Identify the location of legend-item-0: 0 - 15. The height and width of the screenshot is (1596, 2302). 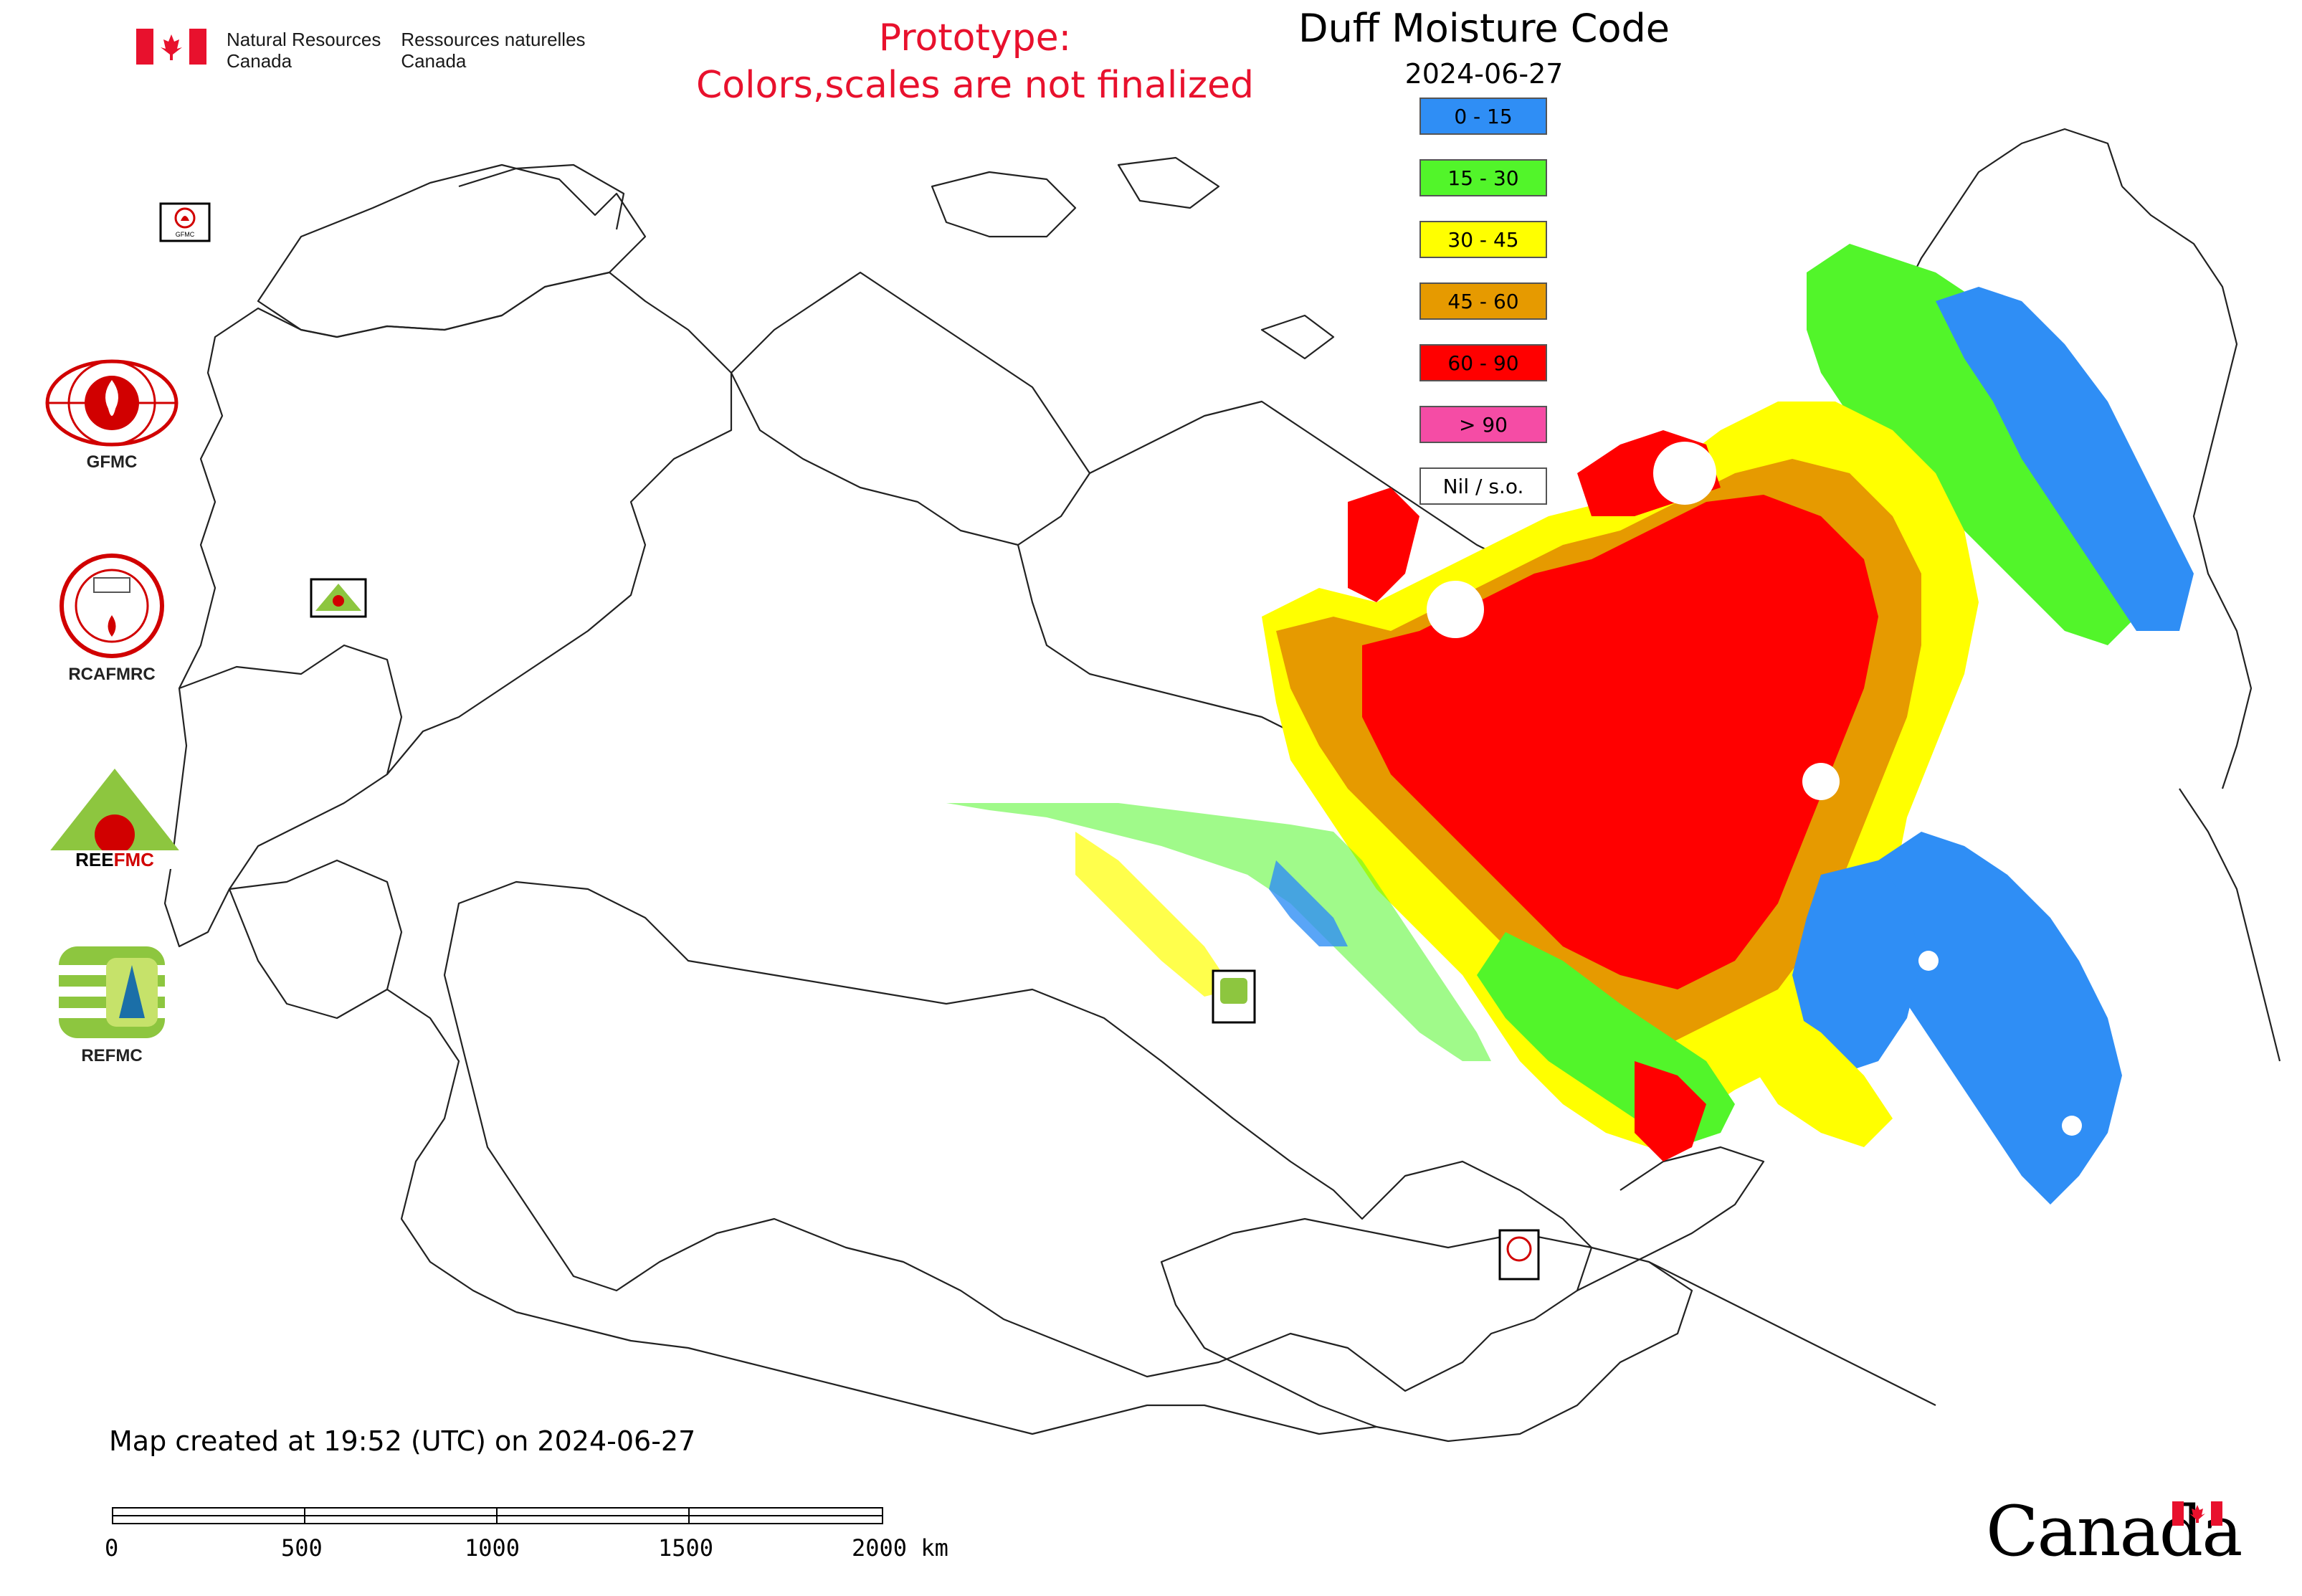
(1483, 116).